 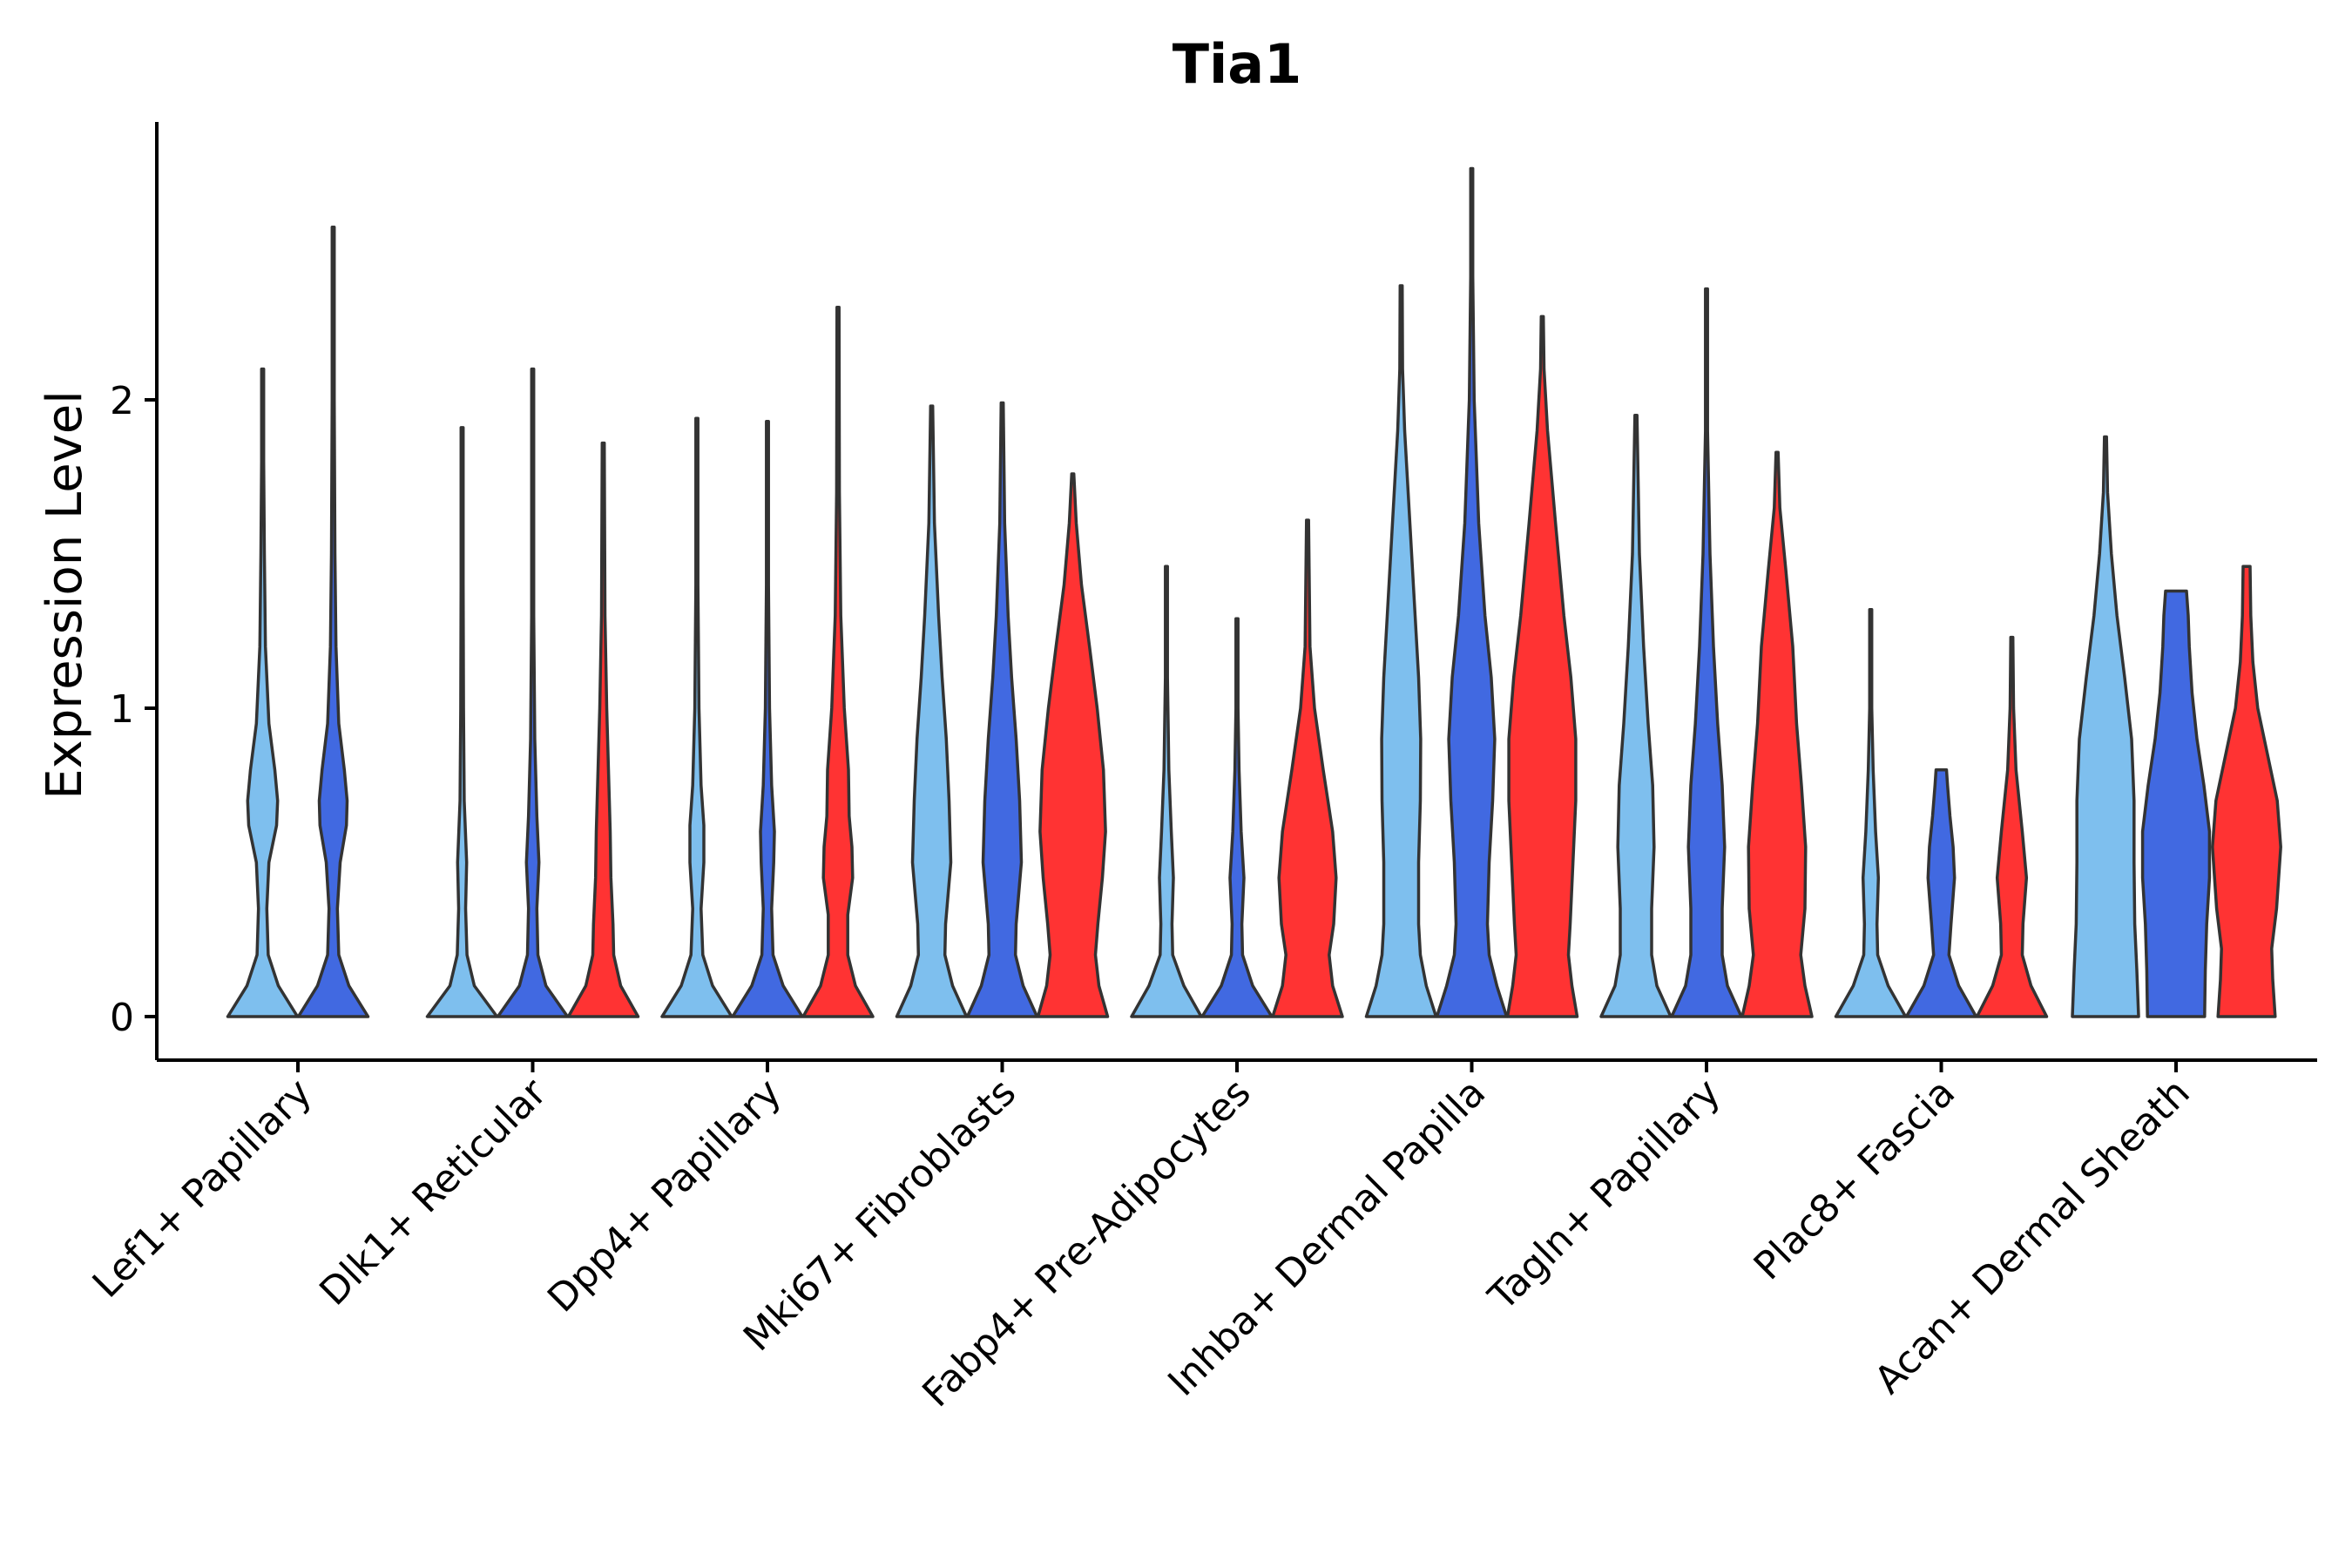 I want to click on chart-title: Tia1, so click(x=1237, y=64).